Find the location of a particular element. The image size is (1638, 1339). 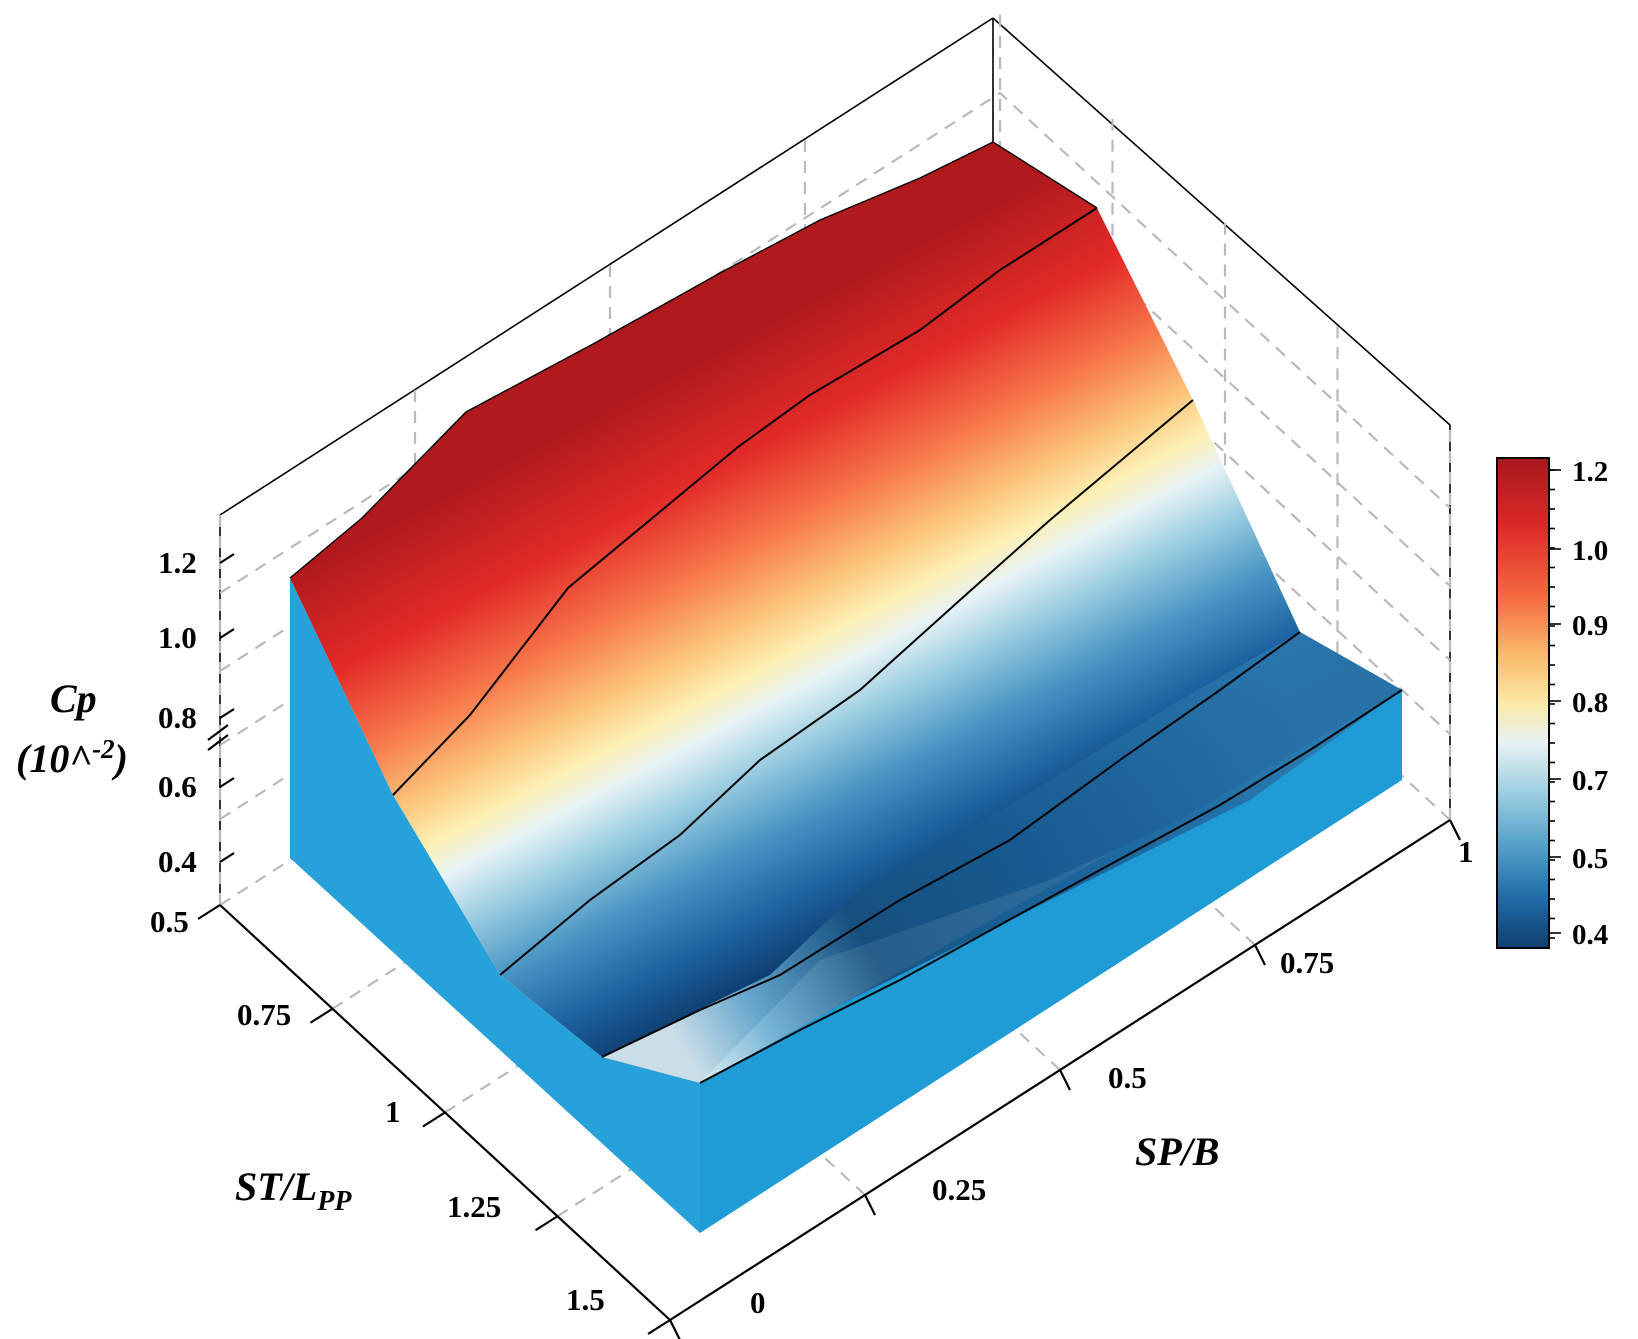

cp-tick-label: 0.8 is located at coordinates (177, 717).